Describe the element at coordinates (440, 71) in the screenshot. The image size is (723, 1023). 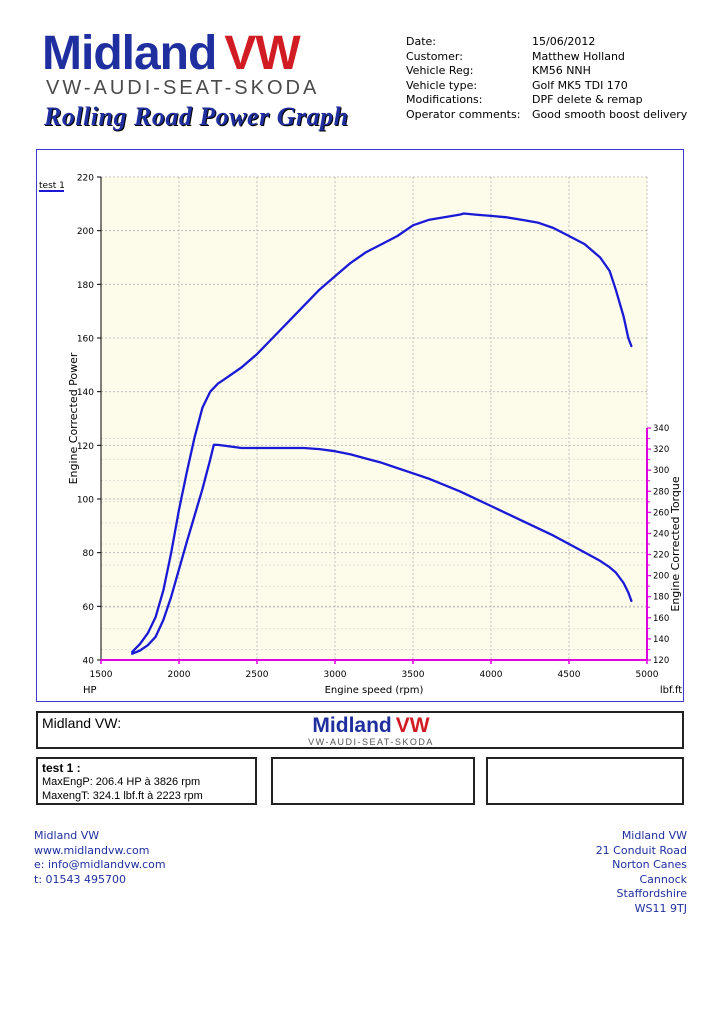
I see `info-label: Vehicle Reg:` at that location.